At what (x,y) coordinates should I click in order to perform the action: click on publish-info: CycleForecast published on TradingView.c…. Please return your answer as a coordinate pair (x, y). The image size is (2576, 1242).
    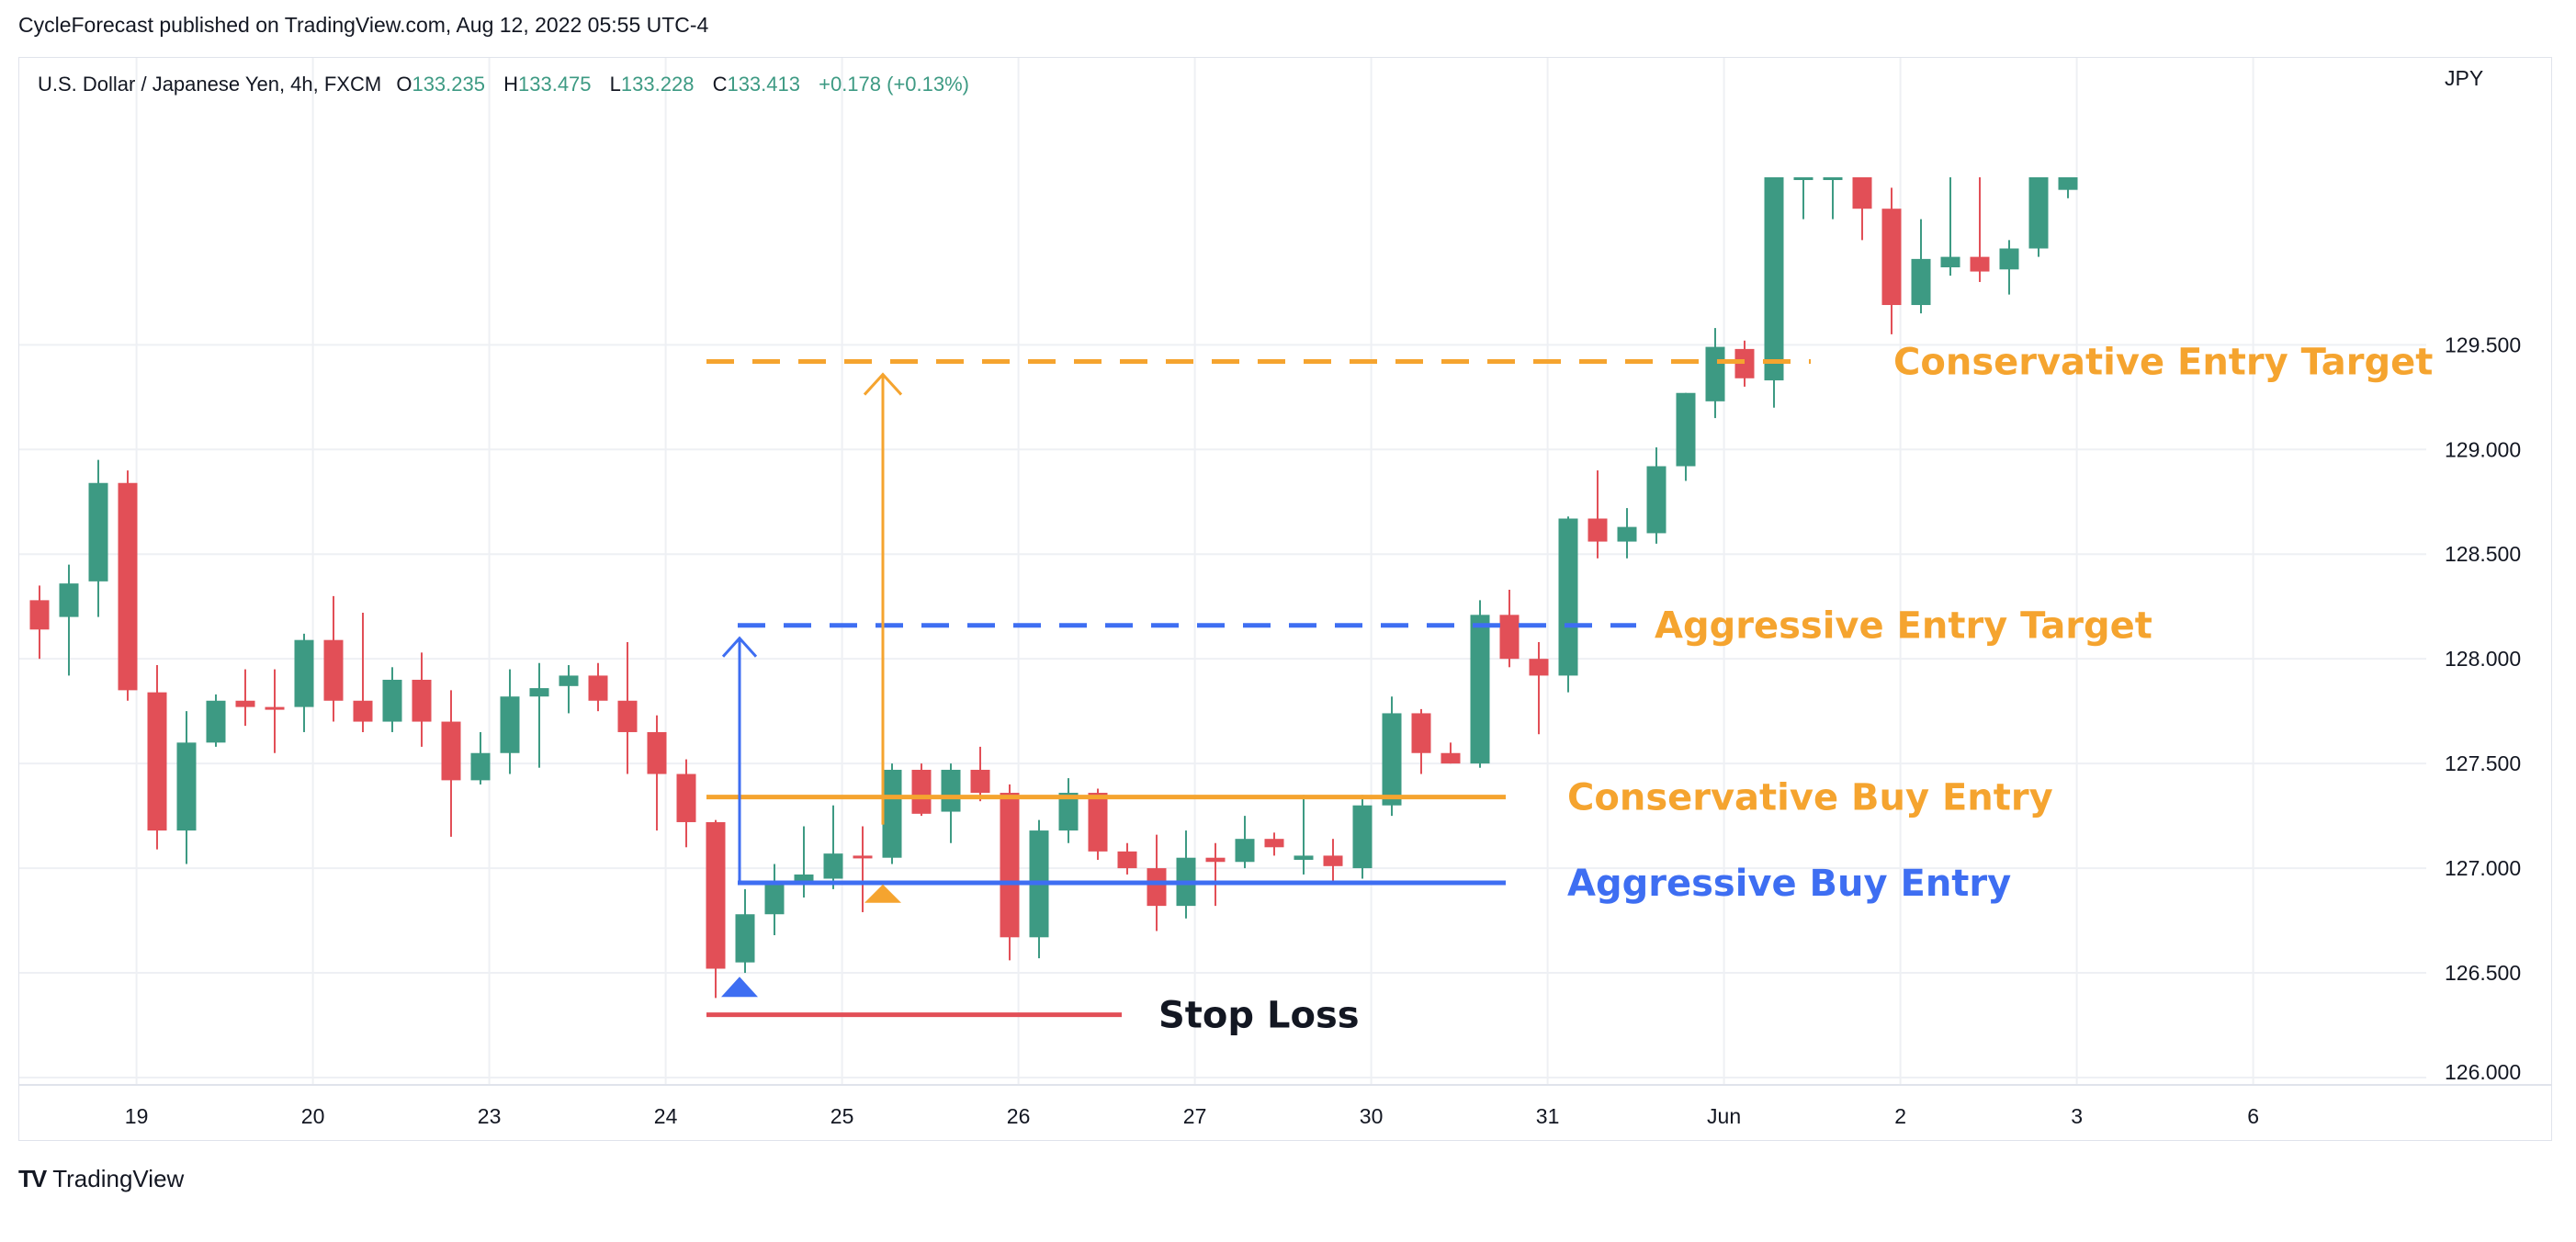
    Looking at the image, I should click on (363, 25).